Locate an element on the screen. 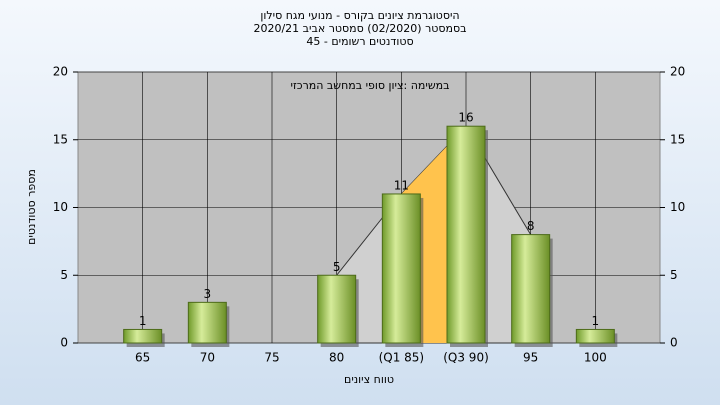 The image size is (720, 405). x-tick-label: 100 is located at coordinates (595, 358).